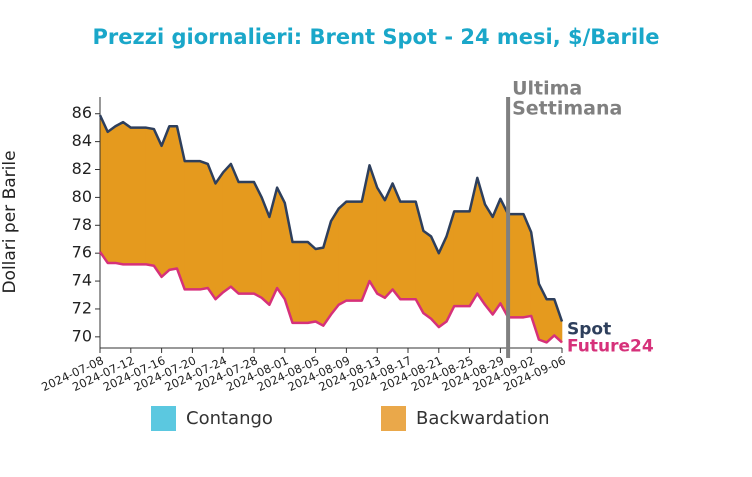  Describe the element at coordinates (567, 109) in the screenshot. I see `annotation-text: Settimana` at that location.